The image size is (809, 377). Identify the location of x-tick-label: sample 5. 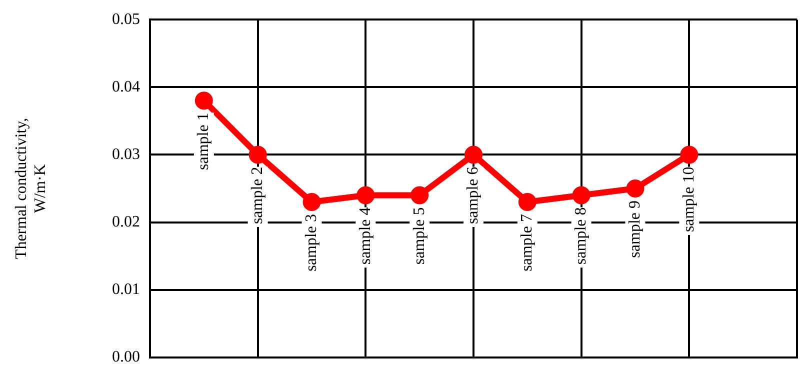
(419, 236).